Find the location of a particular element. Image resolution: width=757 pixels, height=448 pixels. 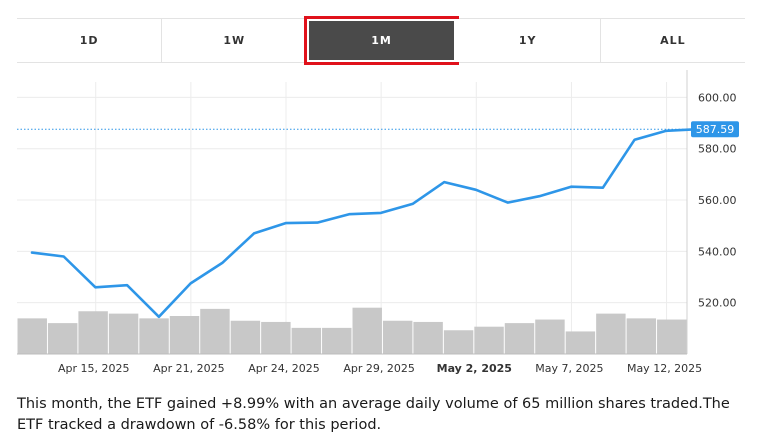

x-tick-label: Apr 24, 2025 is located at coordinates (284, 368).